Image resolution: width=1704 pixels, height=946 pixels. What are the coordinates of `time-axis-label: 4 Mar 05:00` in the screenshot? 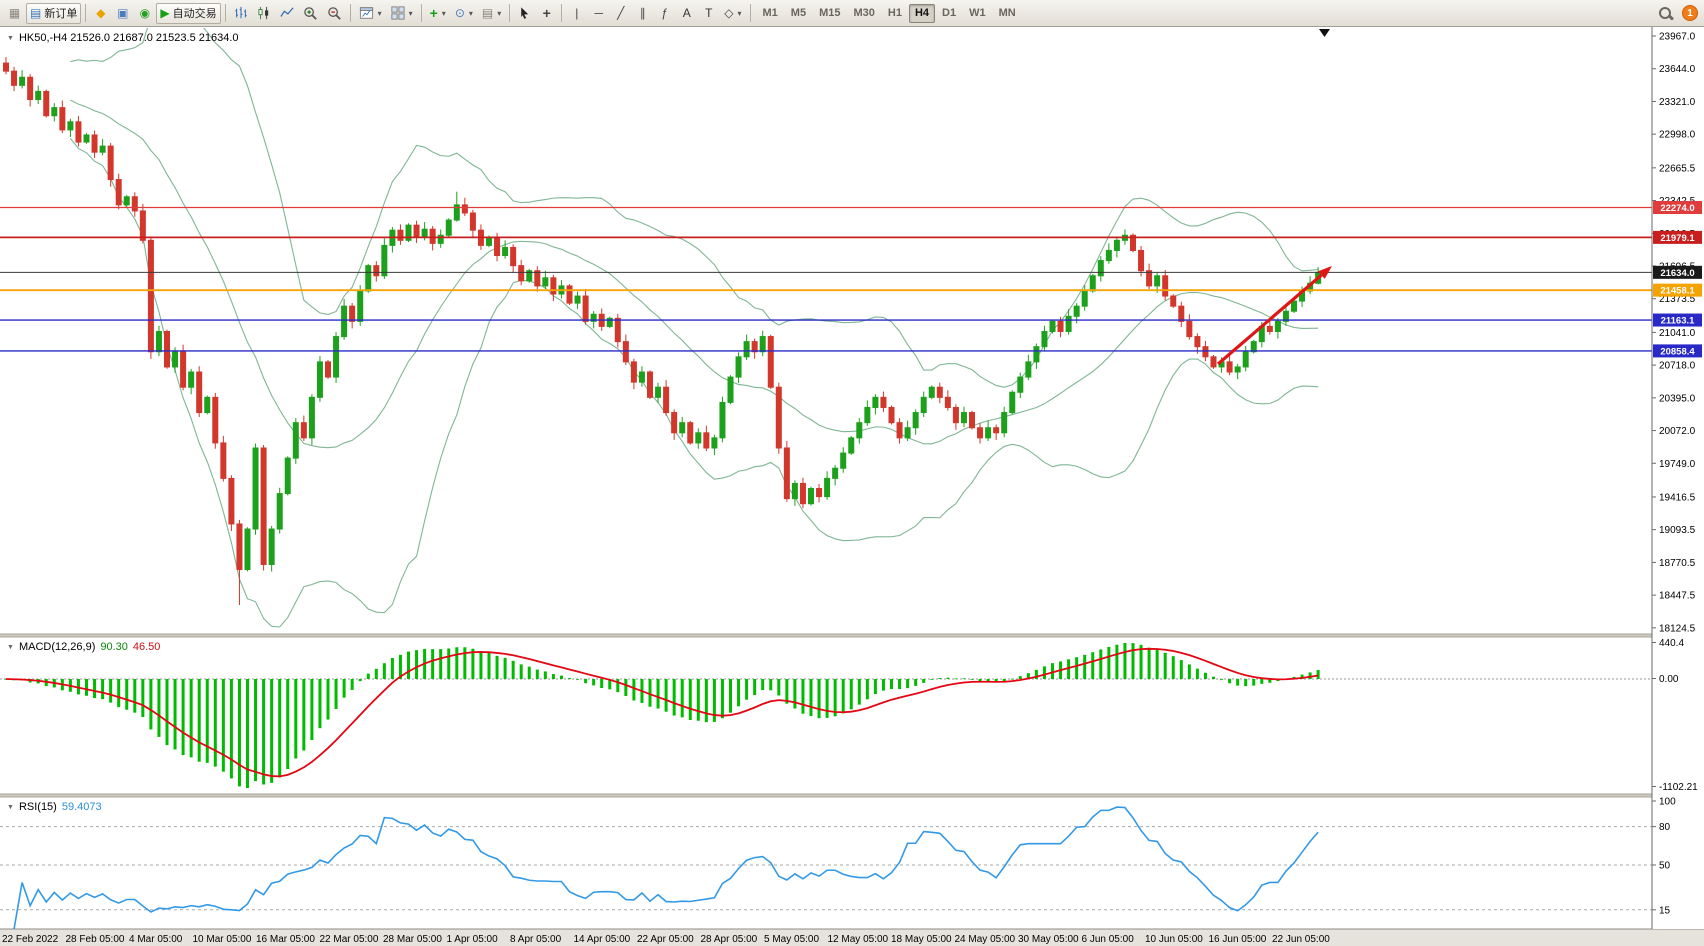 It's located at (156, 939).